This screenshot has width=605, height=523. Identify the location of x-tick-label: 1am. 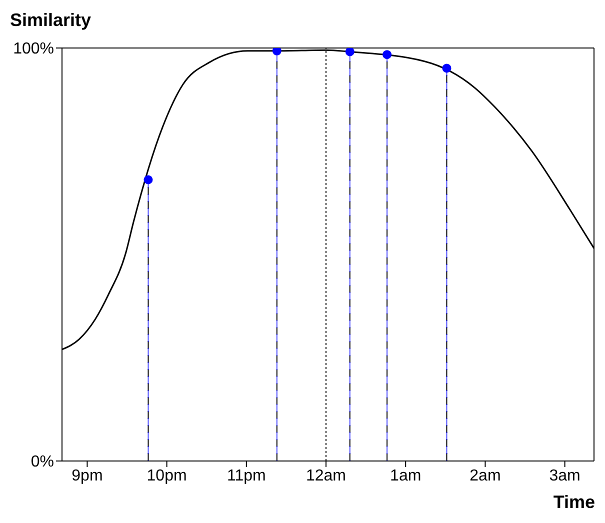
(406, 475).